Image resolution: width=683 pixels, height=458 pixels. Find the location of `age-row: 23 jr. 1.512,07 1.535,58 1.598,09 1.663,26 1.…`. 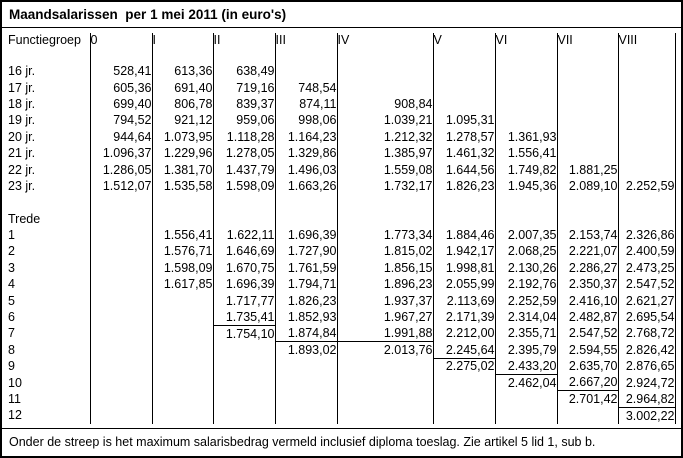

age-row: 23 jr. 1.512,07 1.535,58 1.598,09 1.663,26 1.… is located at coordinates (341, 186).